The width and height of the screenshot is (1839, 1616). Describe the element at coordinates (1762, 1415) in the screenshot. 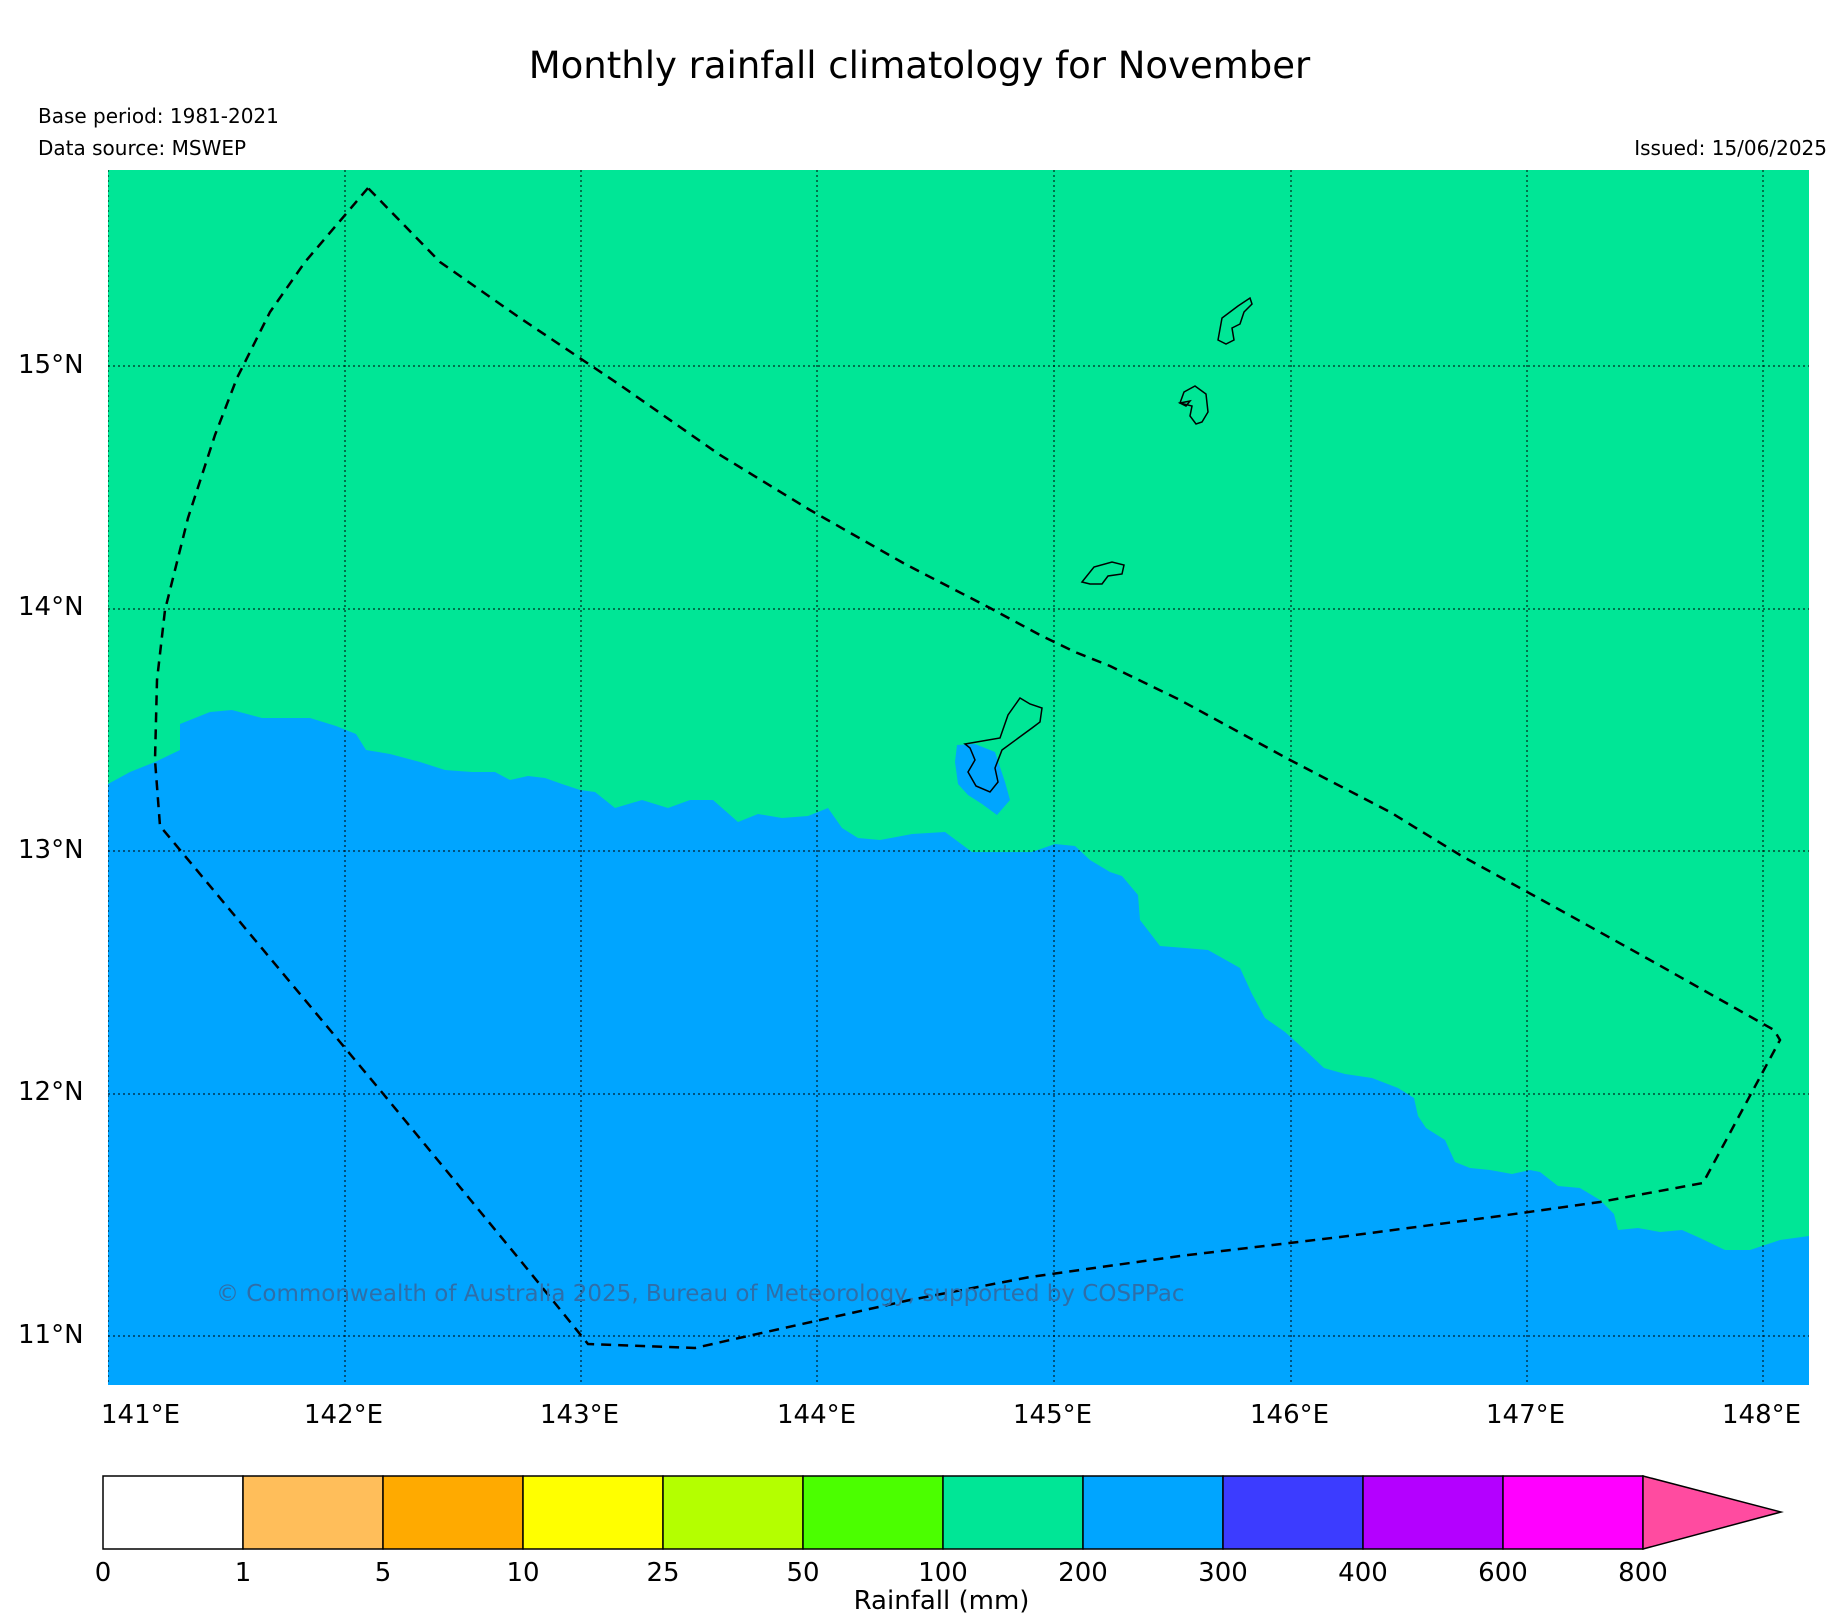

I see `lon-label-148e: 148°E` at that location.